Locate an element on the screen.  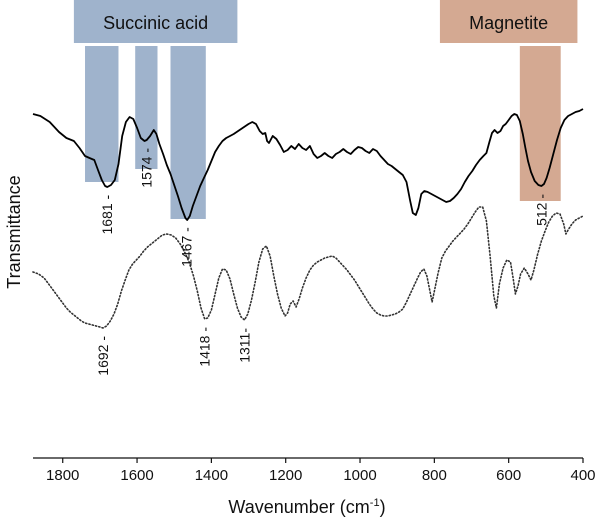
x-axis: 1800 1600 1400 1200 1000 800 600 400 is located at coordinates (314, 470).